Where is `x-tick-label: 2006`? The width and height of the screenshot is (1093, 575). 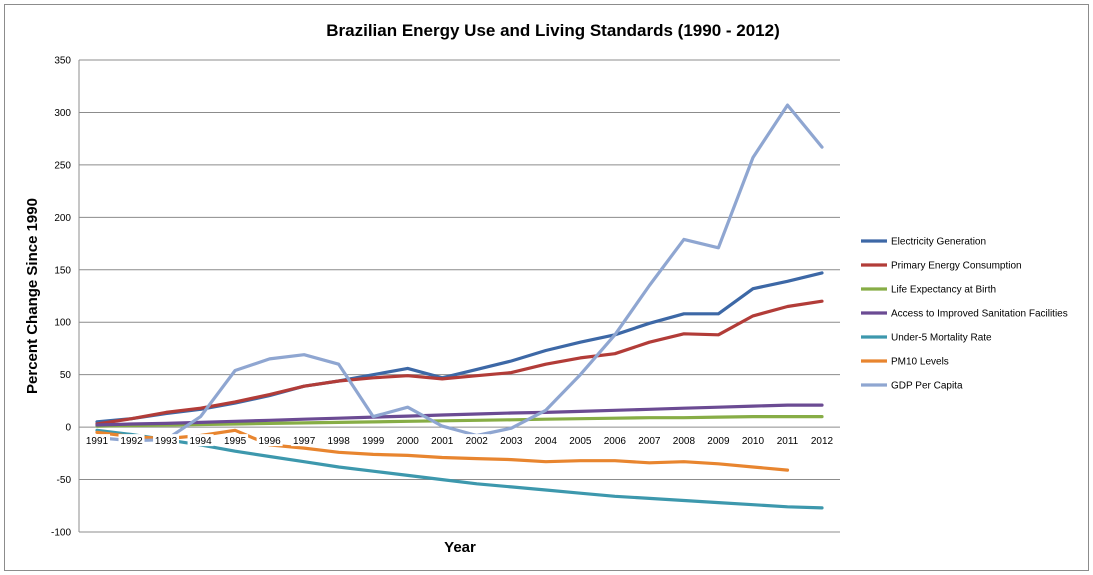 x-tick-label: 2006 is located at coordinates (615, 441).